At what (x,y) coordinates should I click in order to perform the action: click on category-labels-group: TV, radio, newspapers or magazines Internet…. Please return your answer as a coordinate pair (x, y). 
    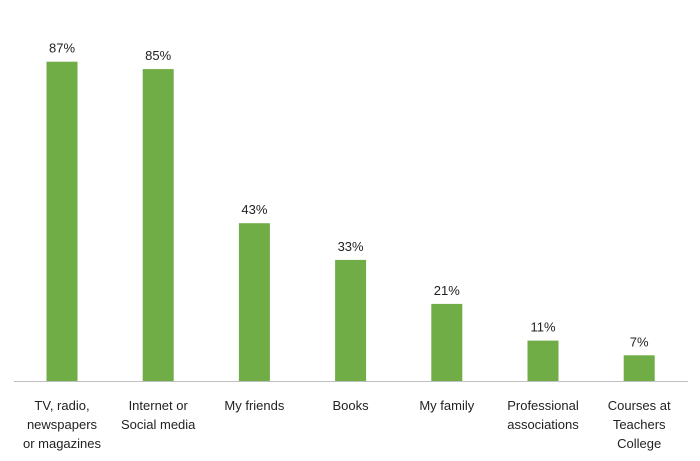
    Looking at the image, I should click on (347, 424).